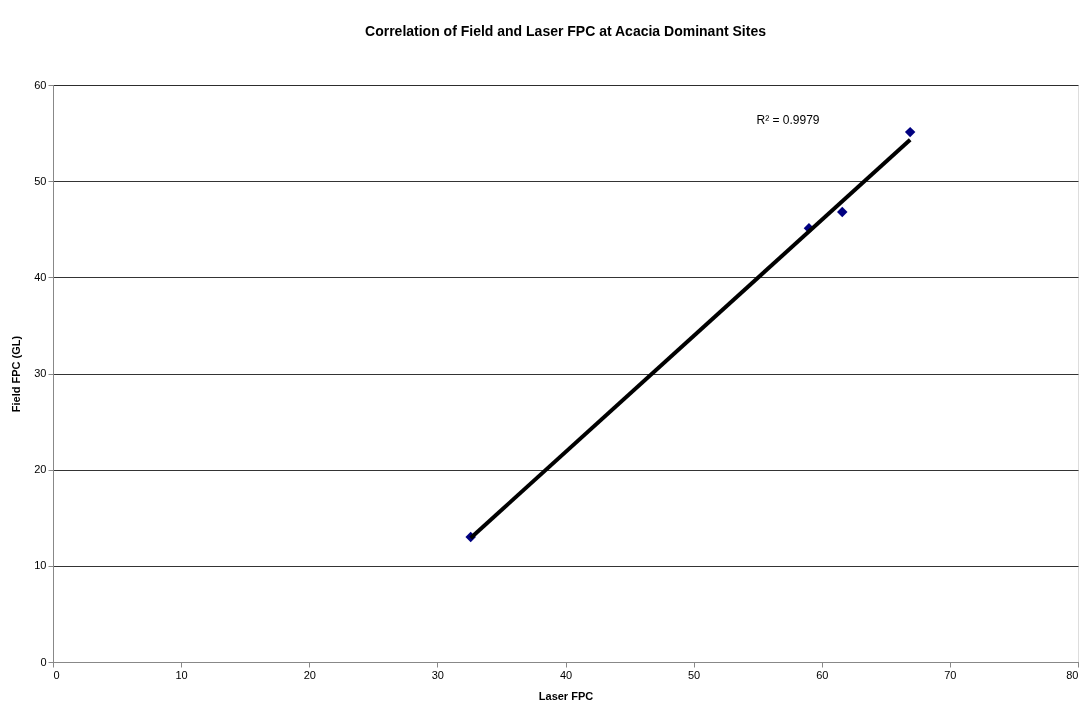 Image resolution: width=1091 pixels, height=711 pixels. Describe the element at coordinates (181, 674) in the screenshot. I see `x-tick-label: 10` at that location.